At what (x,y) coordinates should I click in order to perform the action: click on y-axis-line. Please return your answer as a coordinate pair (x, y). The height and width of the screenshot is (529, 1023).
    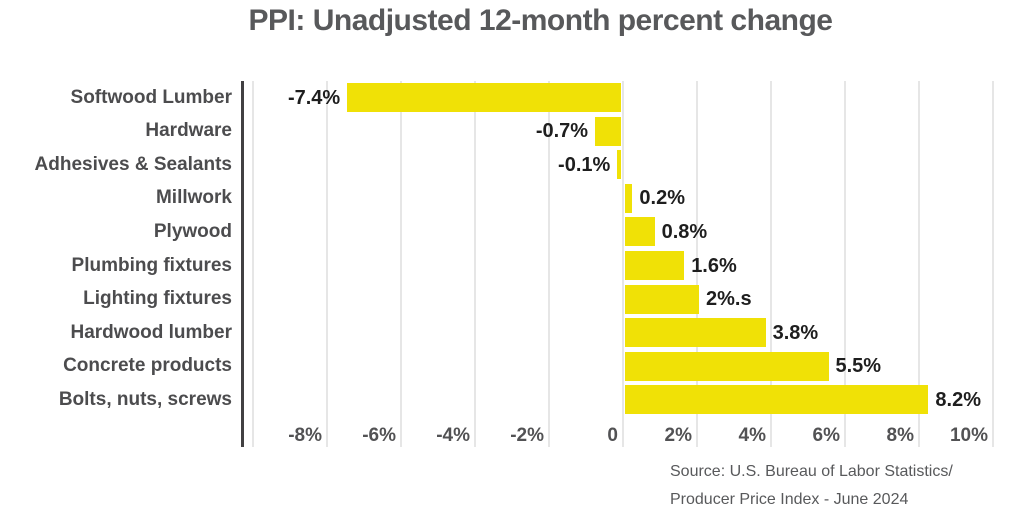
    Looking at the image, I should click on (242, 264).